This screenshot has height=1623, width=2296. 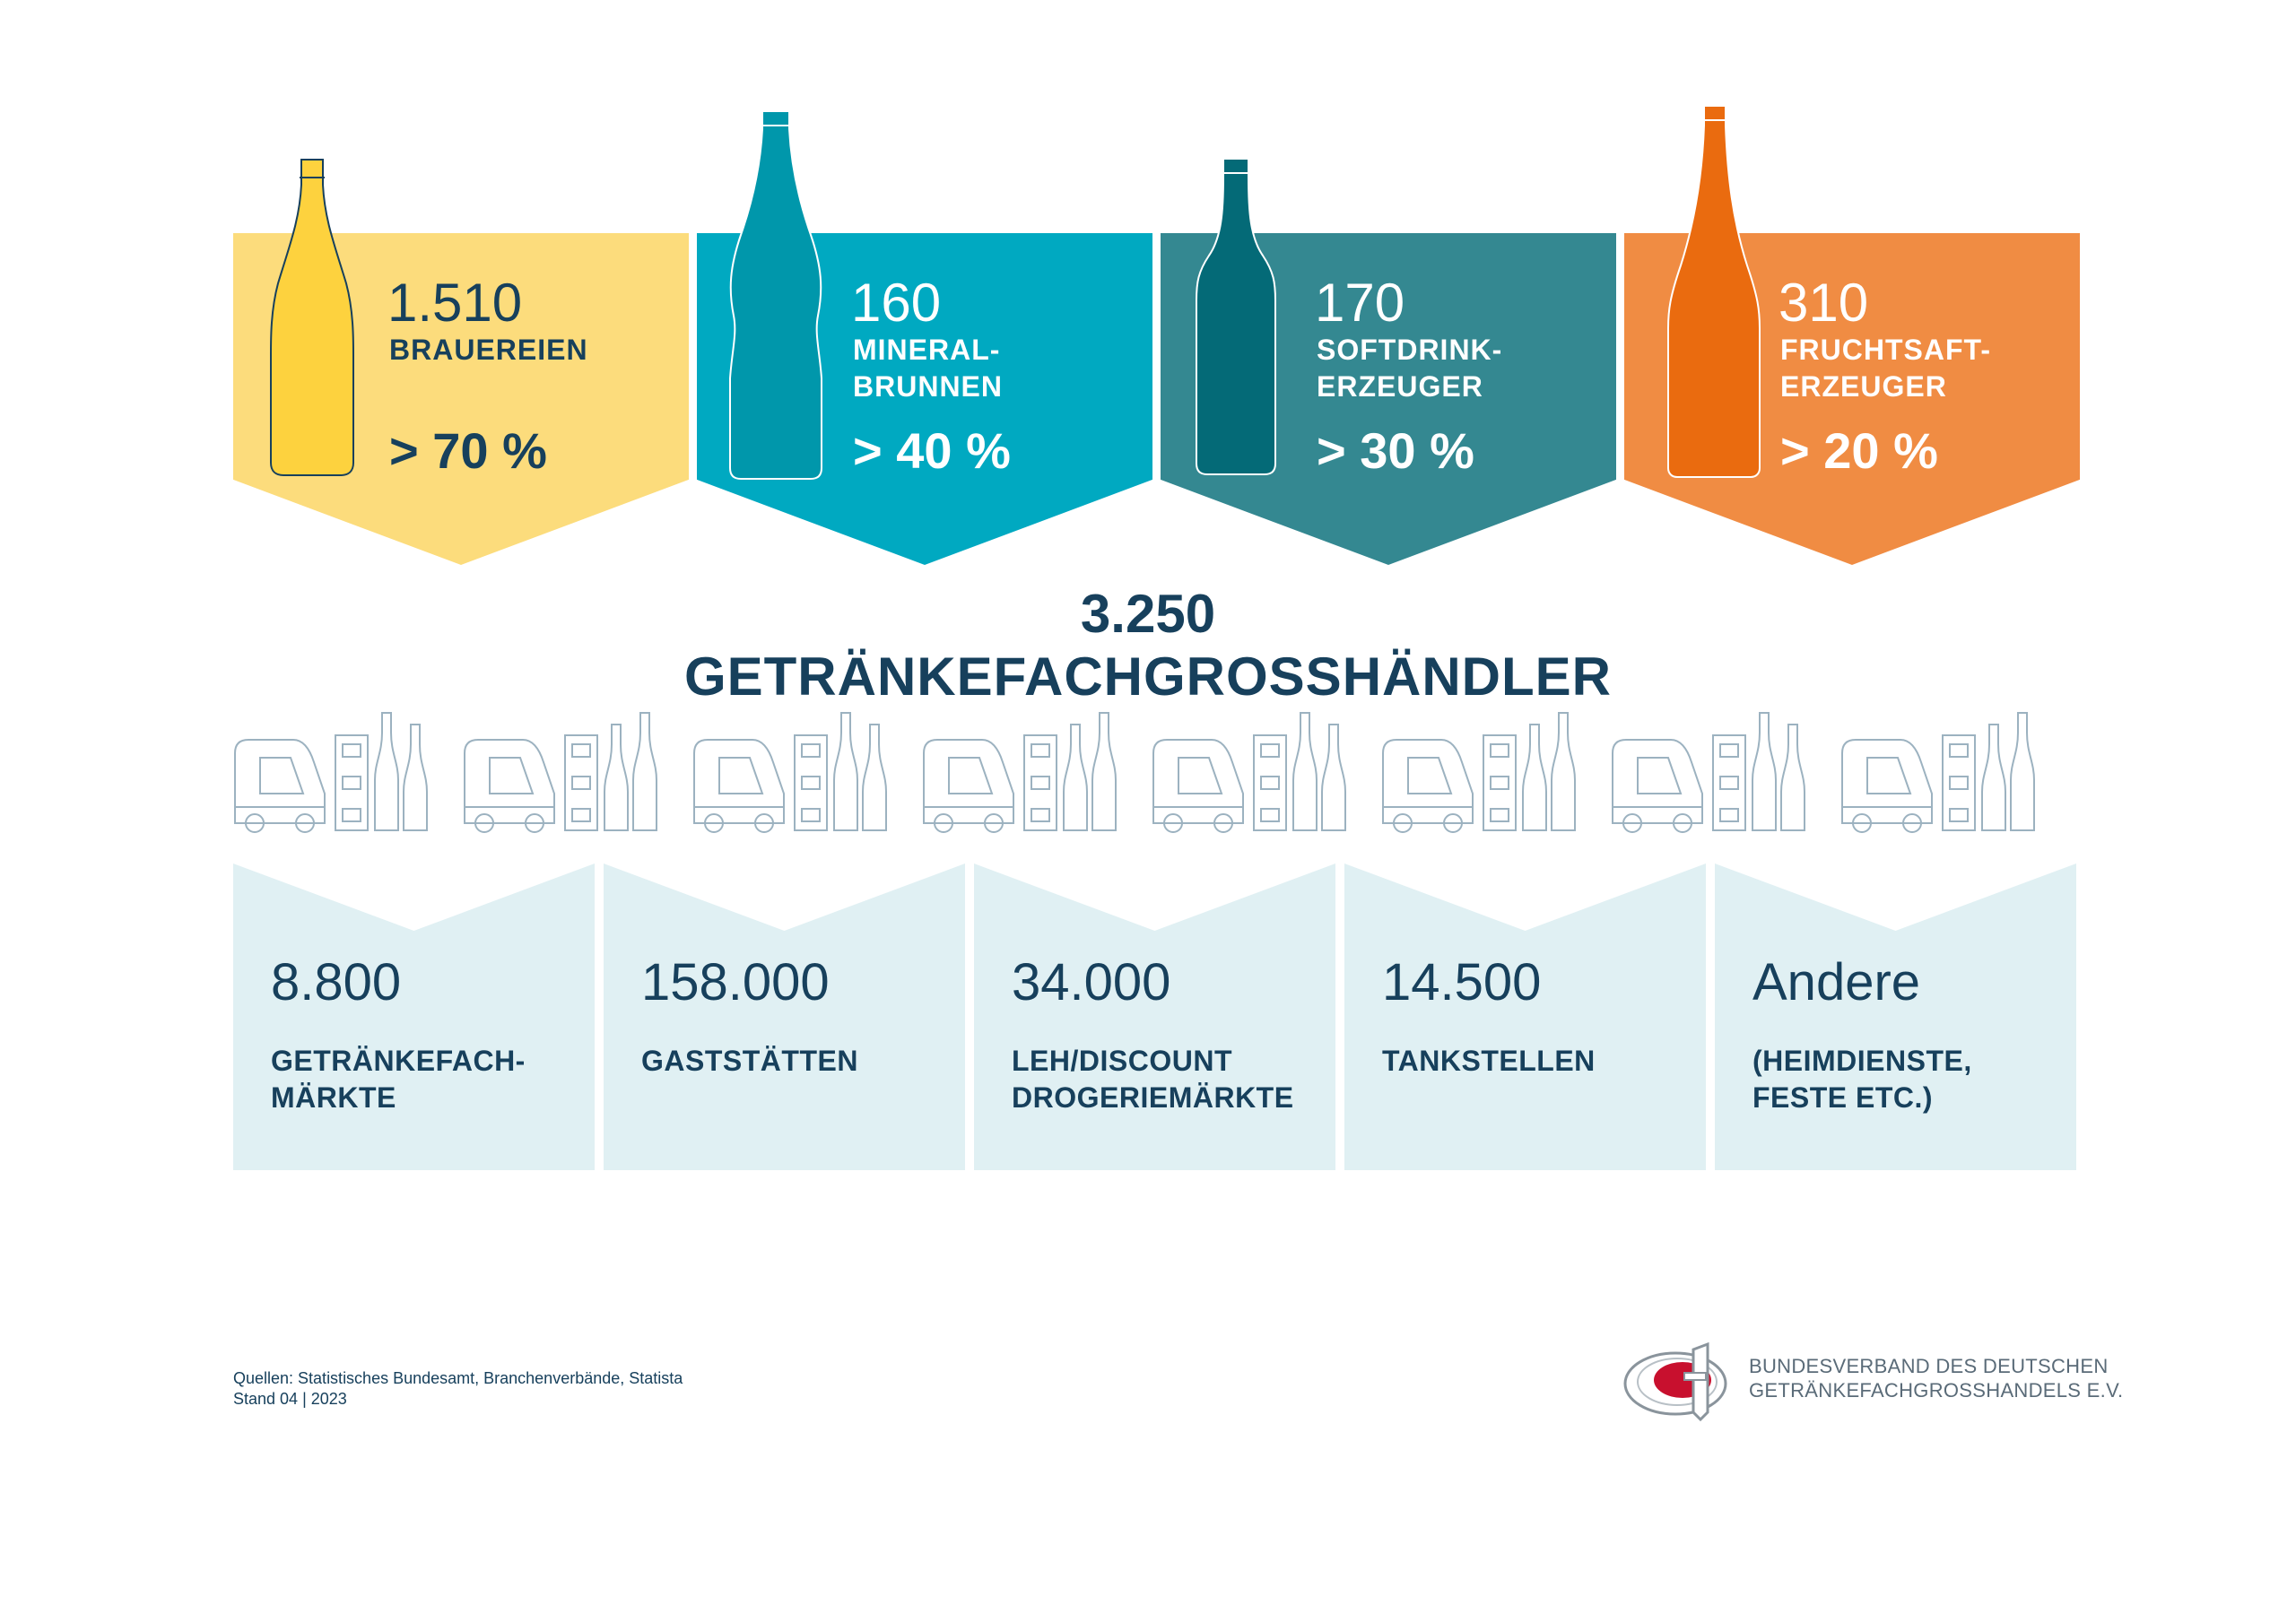 What do you see at coordinates (1489, 1061) in the screenshot?
I see `outlet-label: TANKSTELLEN` at bounding box center [1489, 1061].